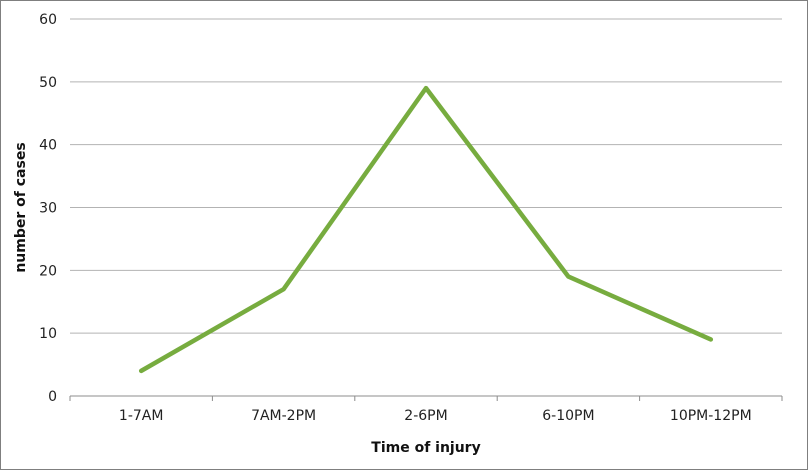  Describe the element at coordinates (48, 20) in the screenshot. I see `y-tick-label: 60` at that location.